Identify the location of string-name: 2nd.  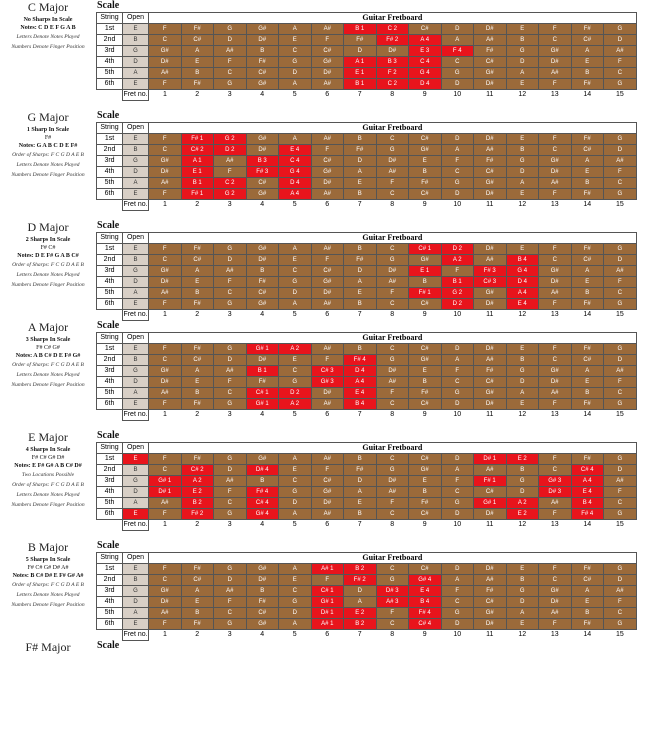
(109, 150).